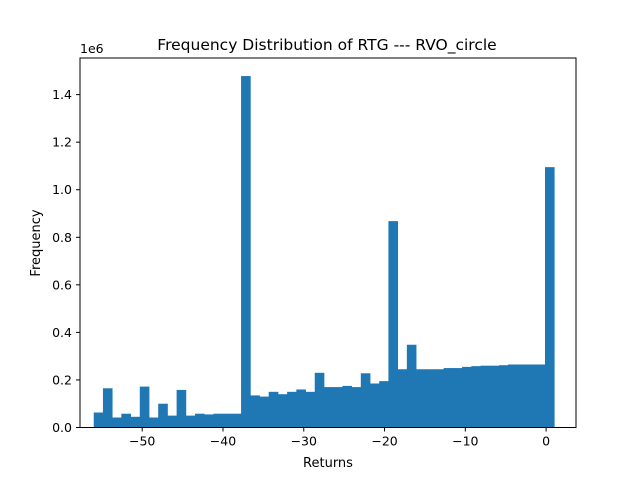 The image size is (640, 480). Describe the element at coordinates (304, 441) in the screenshot. I see `x-tick-label: −30` at that location.